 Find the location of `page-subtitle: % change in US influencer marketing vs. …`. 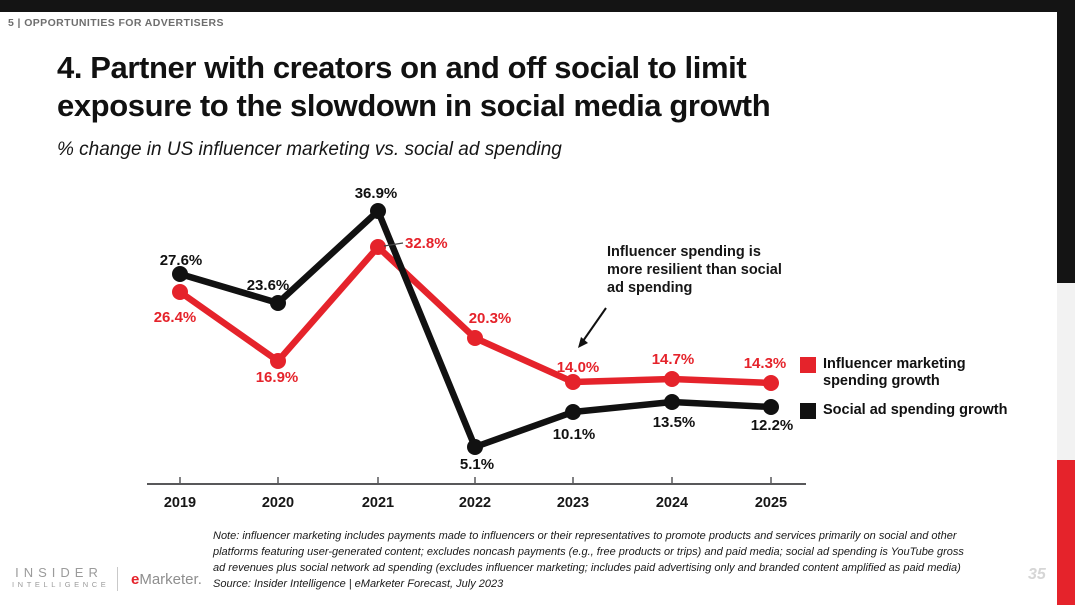

page-subtitle: % change in US influencer marketing vs. … is located at coordinates (309, 149).